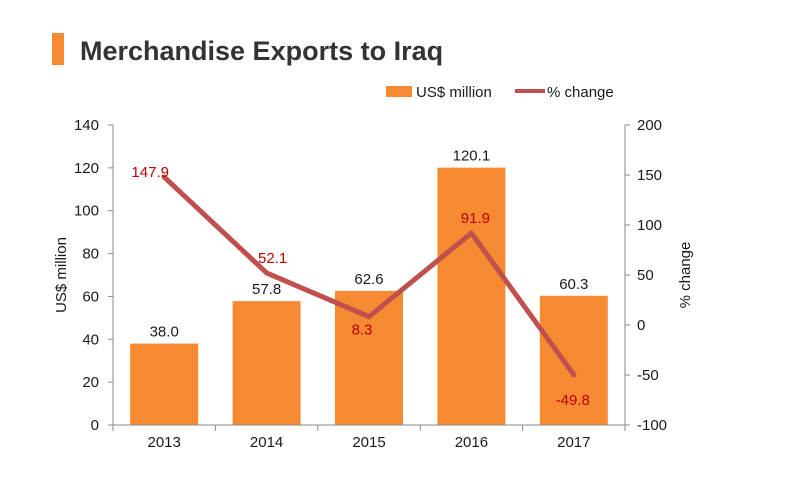  Describe the element at coordinates (573, 442) in the screenshot. I see `x-tick-label: 2017` at that location.